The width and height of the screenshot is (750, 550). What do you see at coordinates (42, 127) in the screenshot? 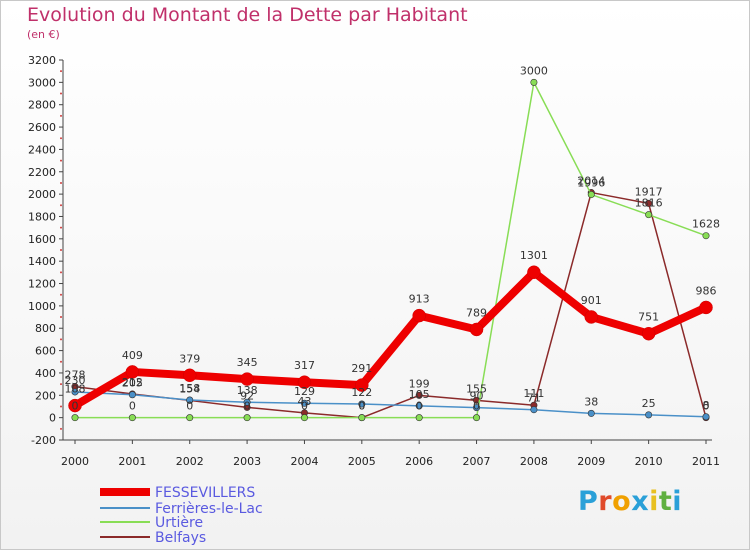
I see `y-tick-label: 2600` at bounding box center [42, 127].